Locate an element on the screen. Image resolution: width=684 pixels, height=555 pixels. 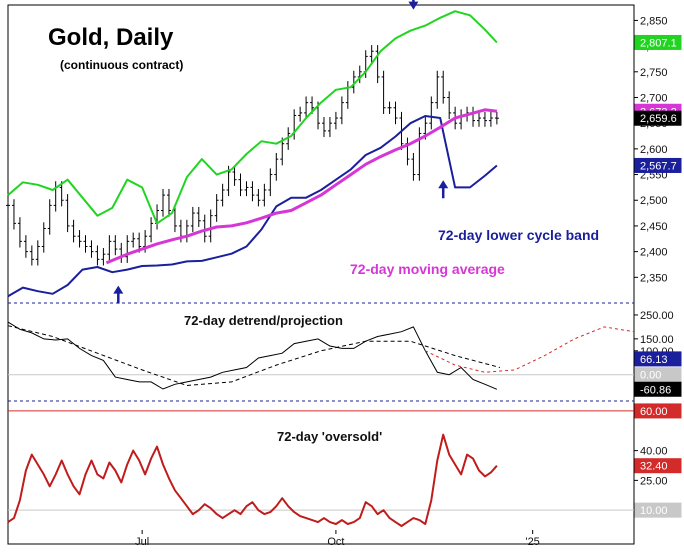
detrend-badge-label: -60.86 is located at coordinates (655, 390).